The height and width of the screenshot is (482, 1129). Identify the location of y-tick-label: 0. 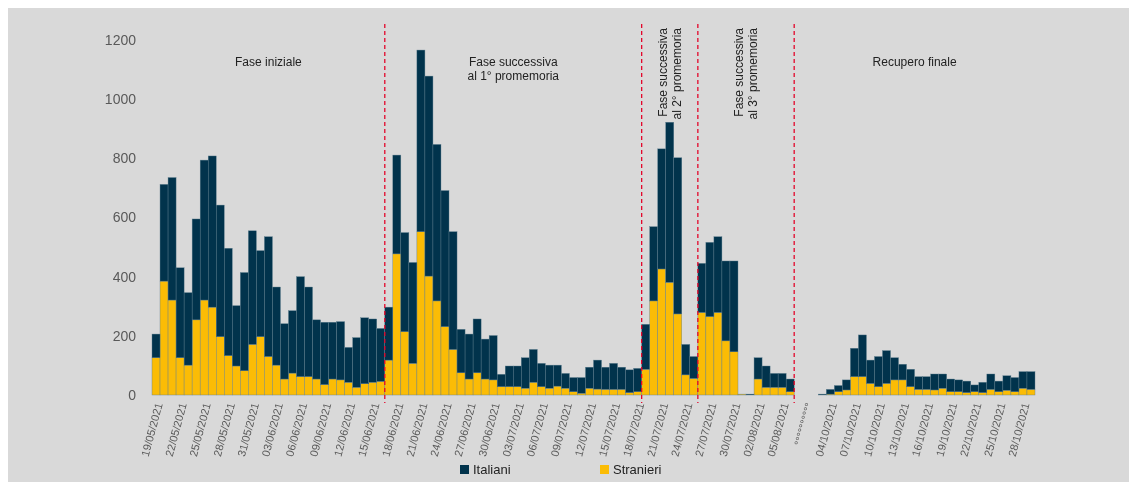
(132, 394).